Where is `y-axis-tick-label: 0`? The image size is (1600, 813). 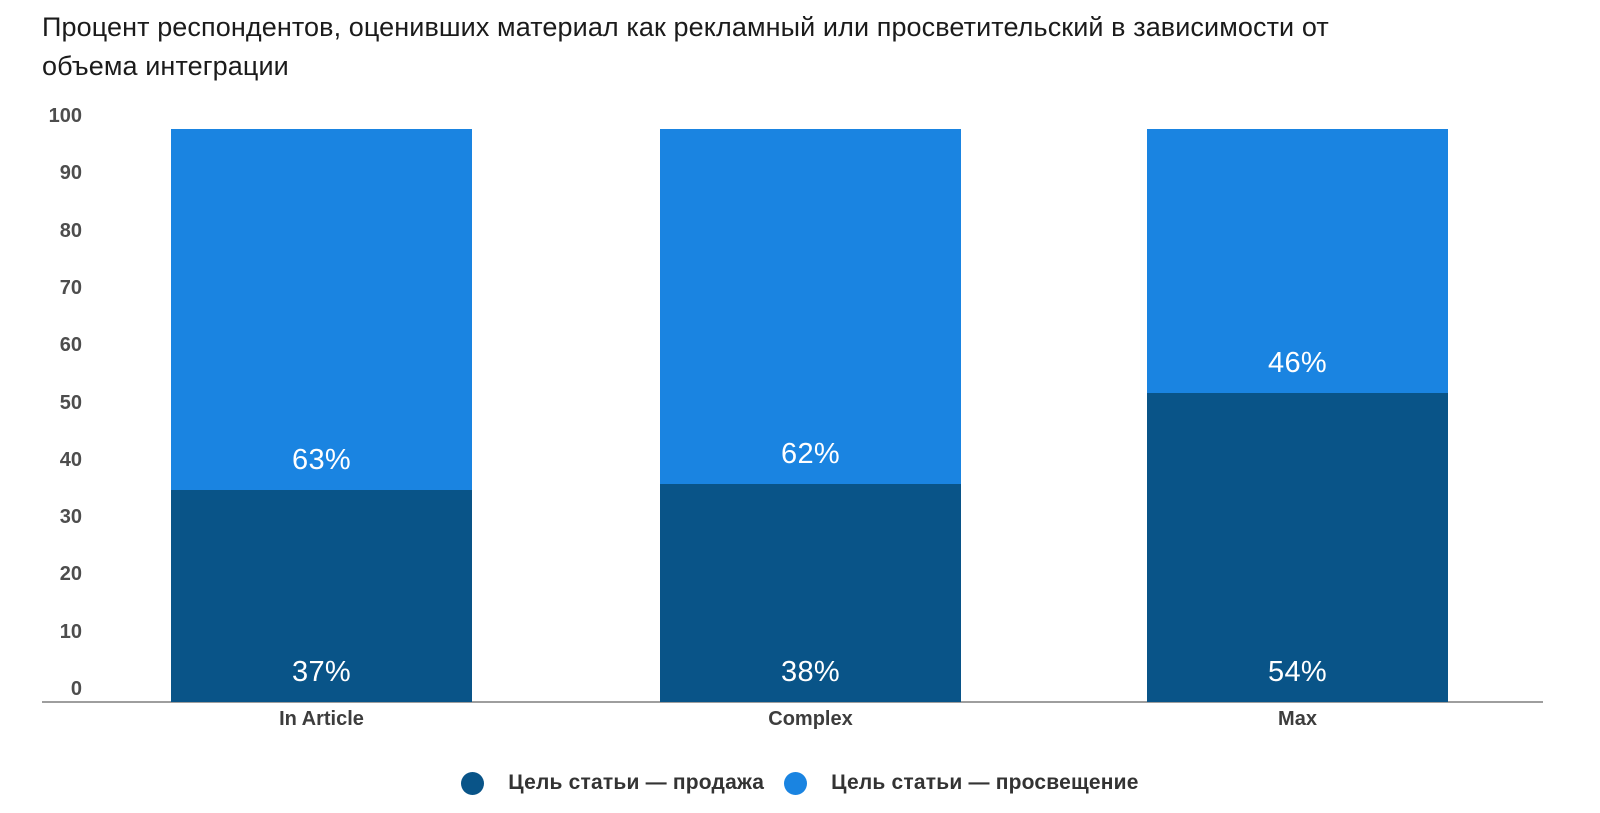
y-axis-tick-label: 0 is located at coordinates (76, 689).